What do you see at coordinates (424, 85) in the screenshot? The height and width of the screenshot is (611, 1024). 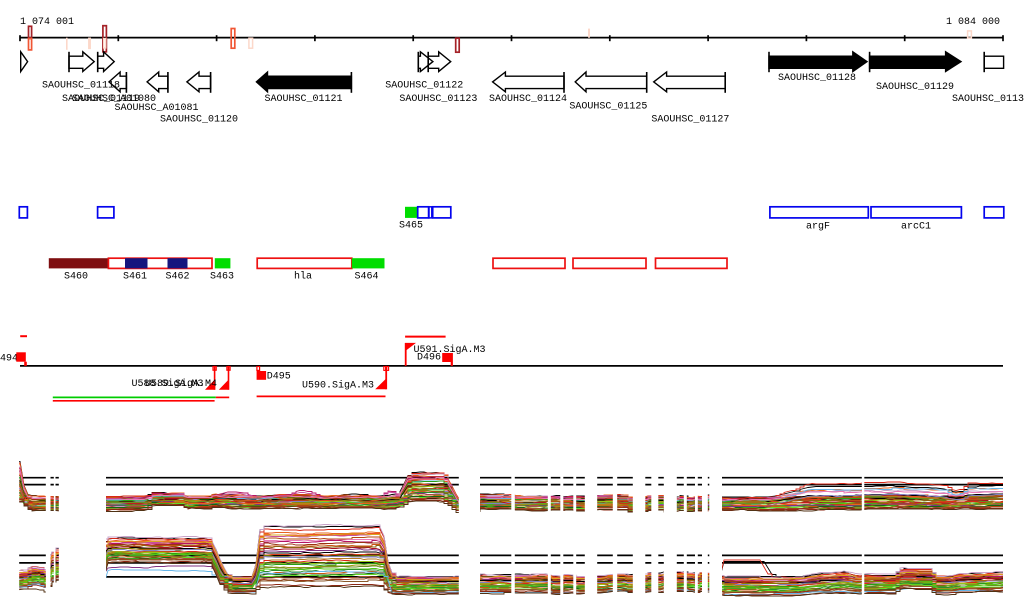 I see `svg-text: SAOUHSC_01122` at bounding box center [424, 85].